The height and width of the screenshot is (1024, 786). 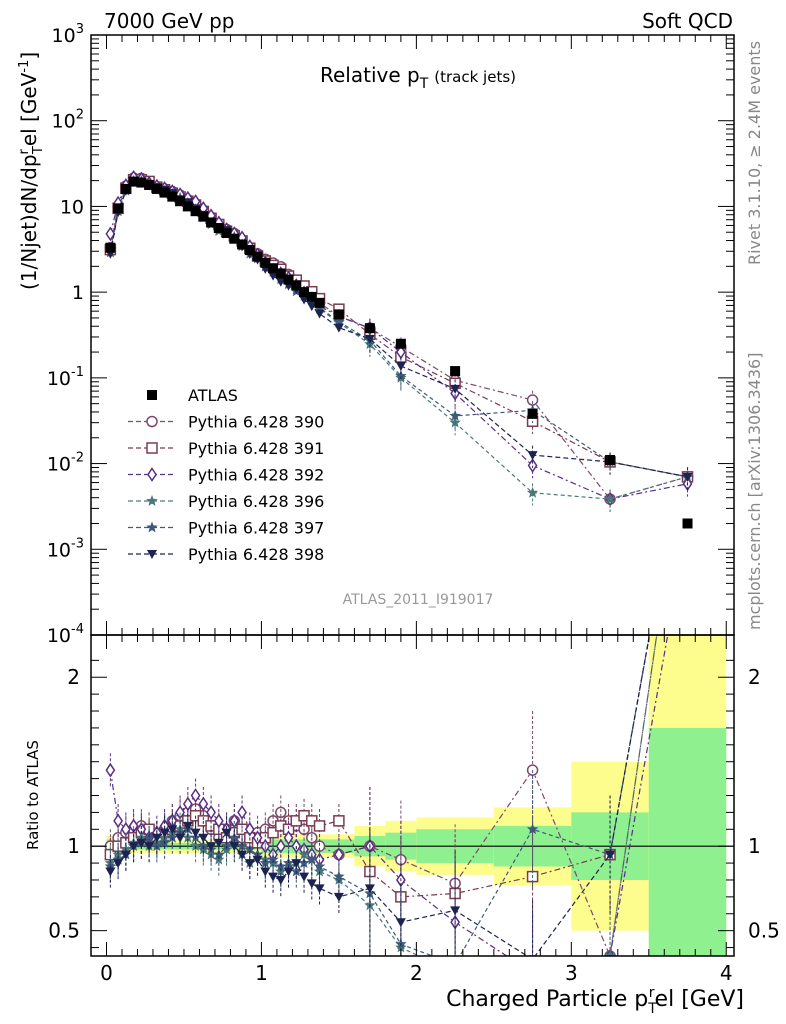 I want to click on y-tick-exponent: -2, so click(x=77, y=458).